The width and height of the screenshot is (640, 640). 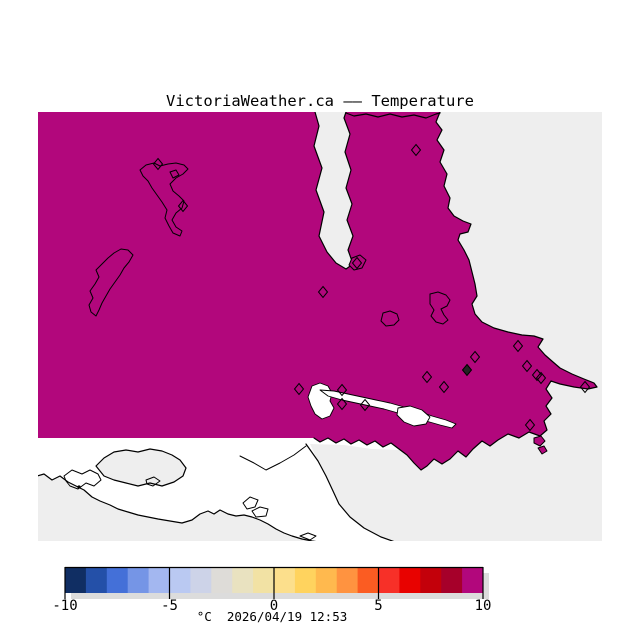 I want to click on lake-west, so click(x=111, y=282).